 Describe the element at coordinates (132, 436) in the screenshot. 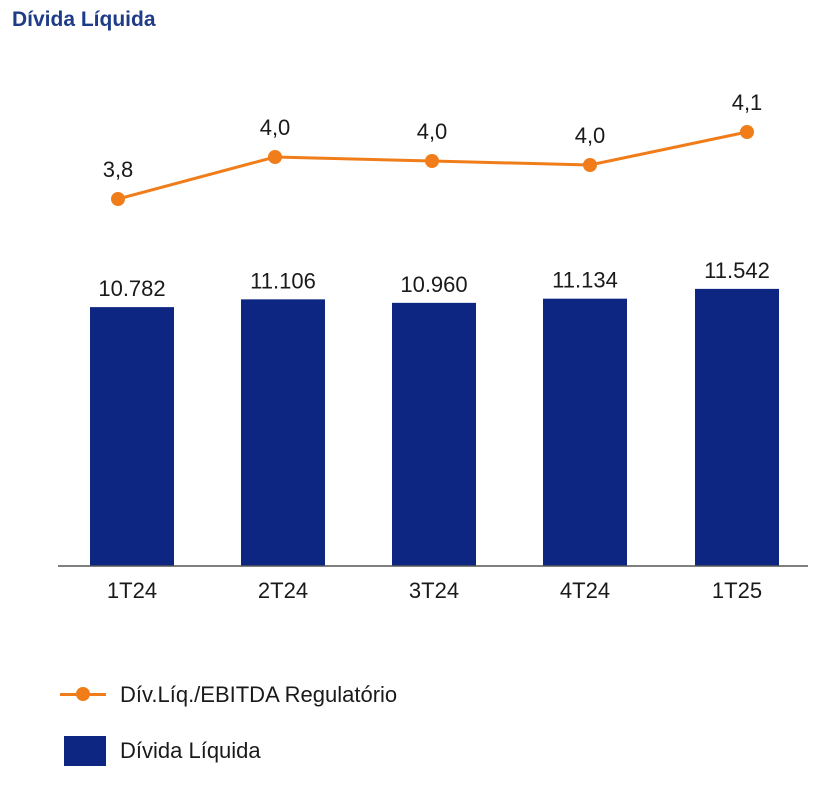

I see `bar-1T24` at that location.